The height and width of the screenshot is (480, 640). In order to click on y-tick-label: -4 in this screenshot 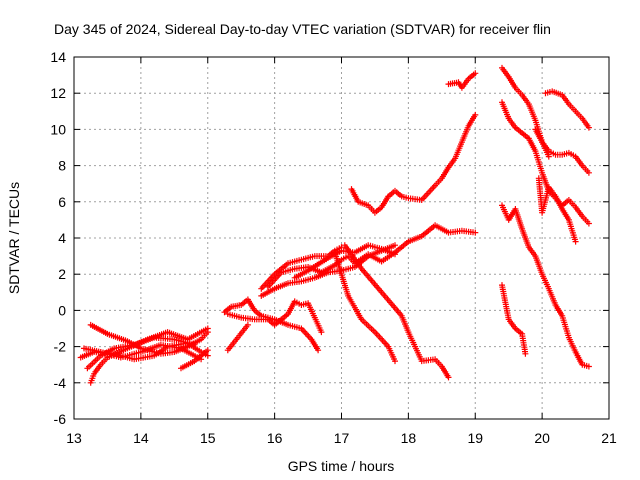, I will do `click(60, 383)`.